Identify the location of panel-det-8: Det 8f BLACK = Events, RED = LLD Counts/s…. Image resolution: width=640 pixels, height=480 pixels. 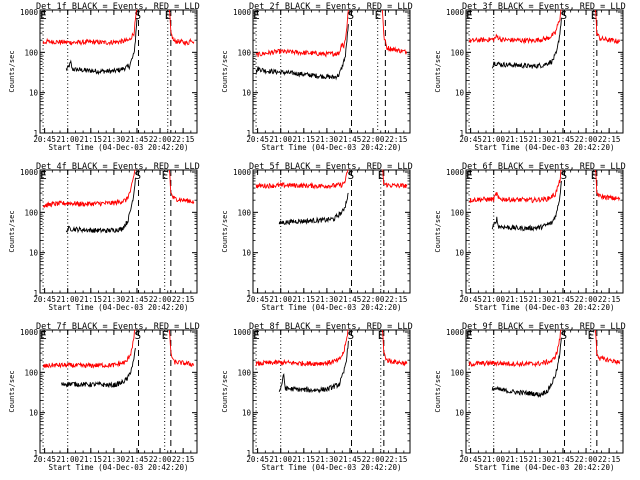
(317, 397).